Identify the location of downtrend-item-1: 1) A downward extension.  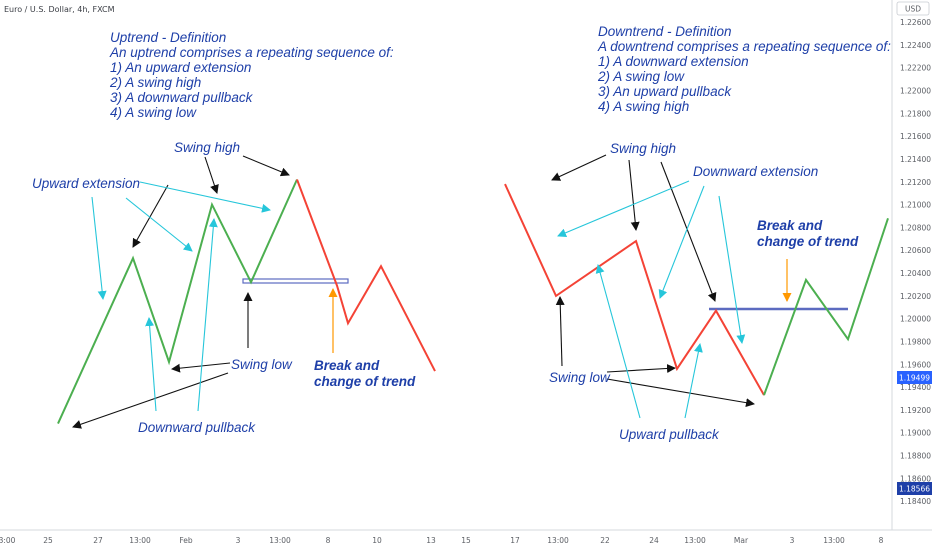
(673, 61).